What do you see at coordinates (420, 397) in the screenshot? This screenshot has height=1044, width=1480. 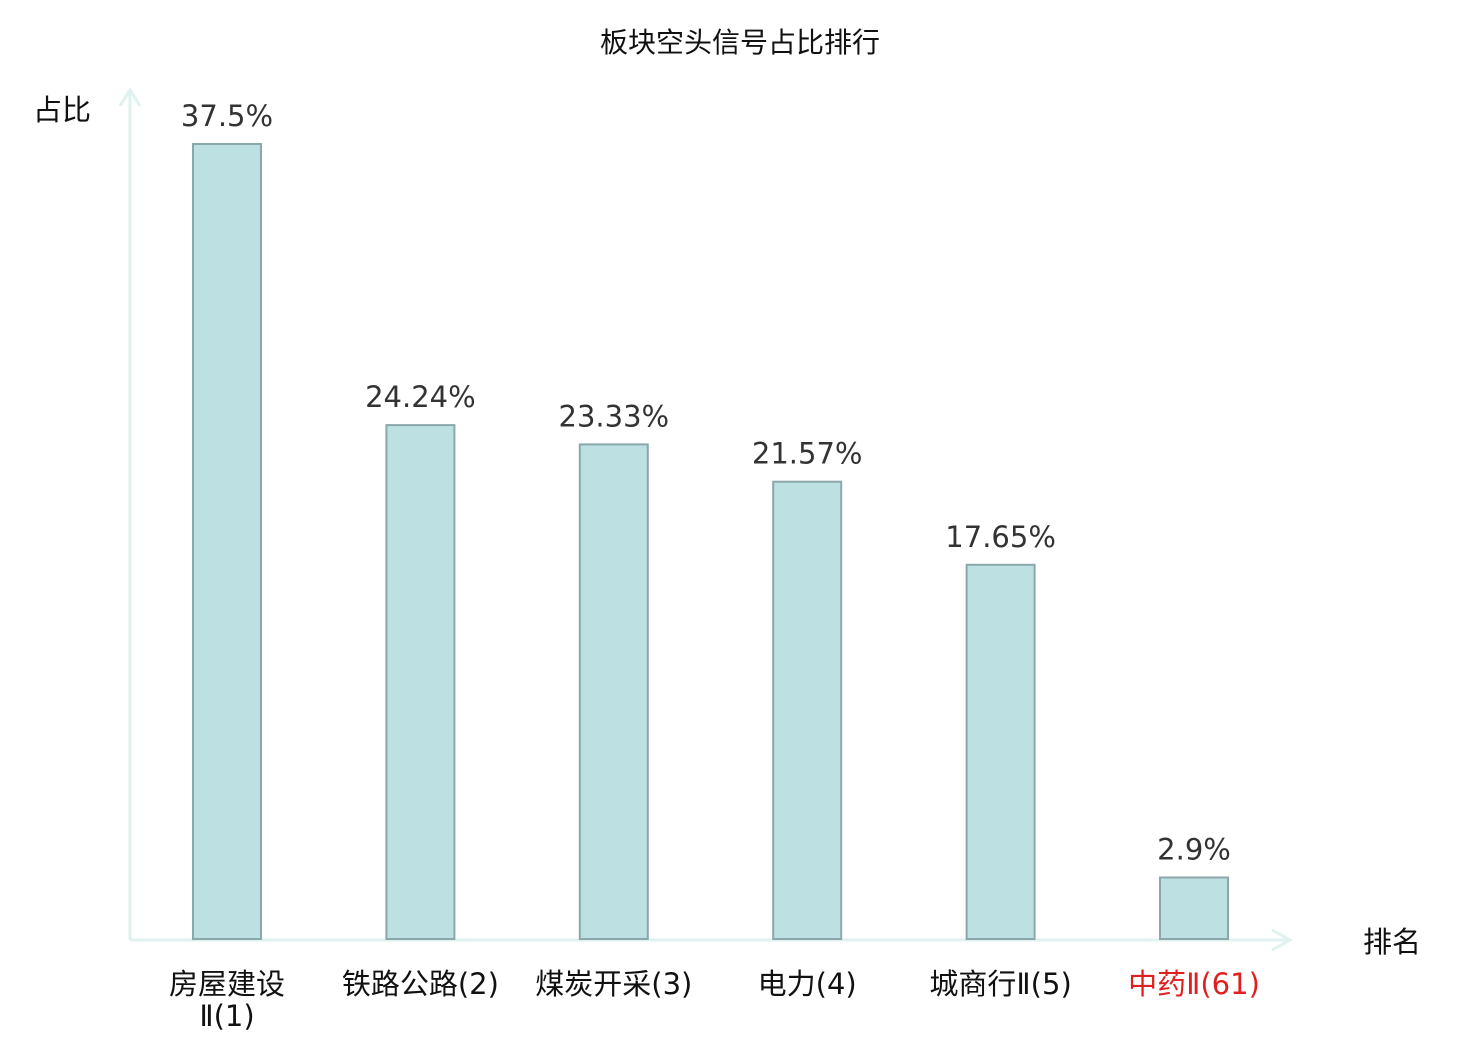 I see `value-label-2: 24.24%` at bounding box center [420, 397].